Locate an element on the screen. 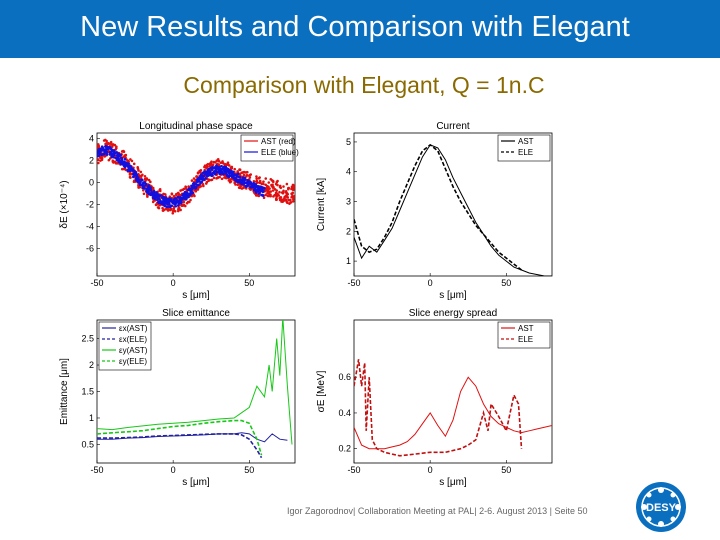 The height and width of the screenshot is (540, 720). legend-box is located at coordinates (267, 148).